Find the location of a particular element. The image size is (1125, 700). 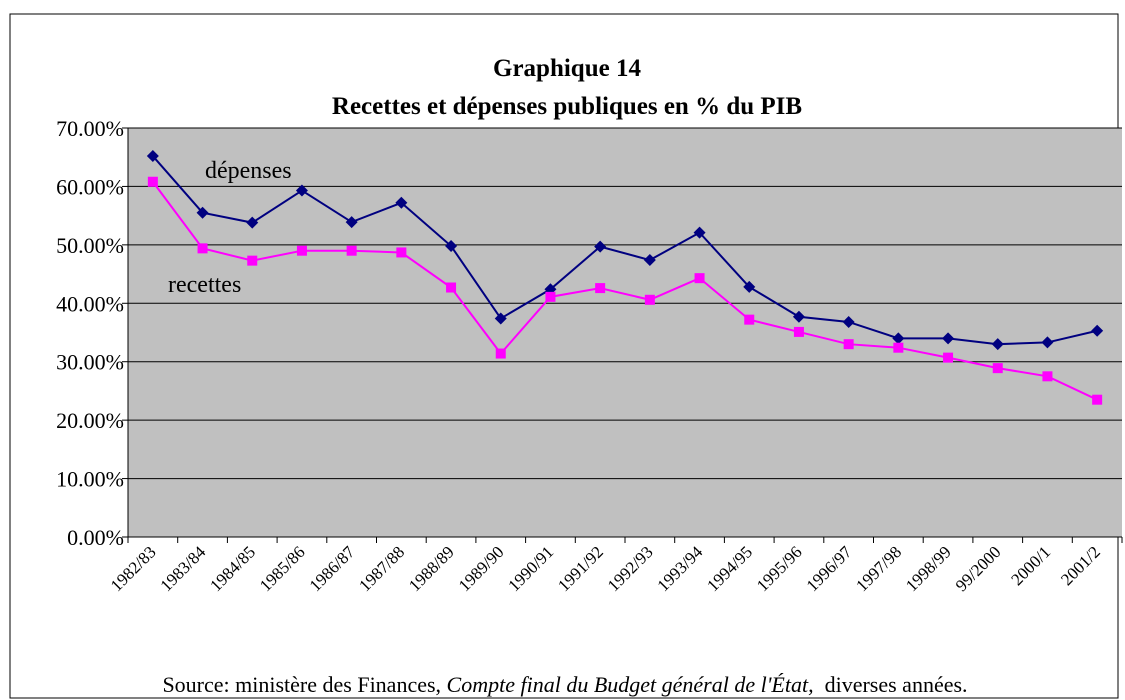

y-tick-label: 60.00% is located at coordinates (90, 186).